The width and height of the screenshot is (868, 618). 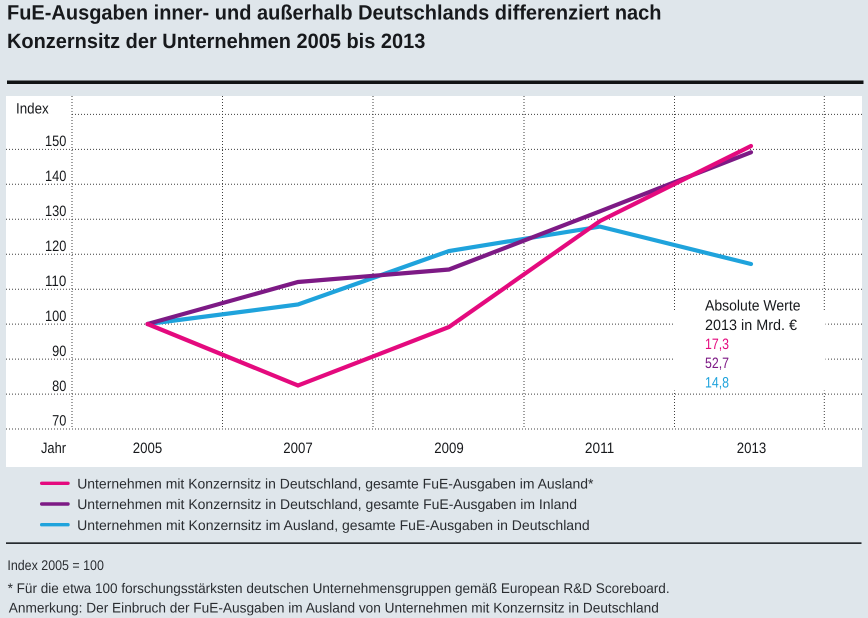 I want to click on svg-text: 150, so click(x=55, y=141).